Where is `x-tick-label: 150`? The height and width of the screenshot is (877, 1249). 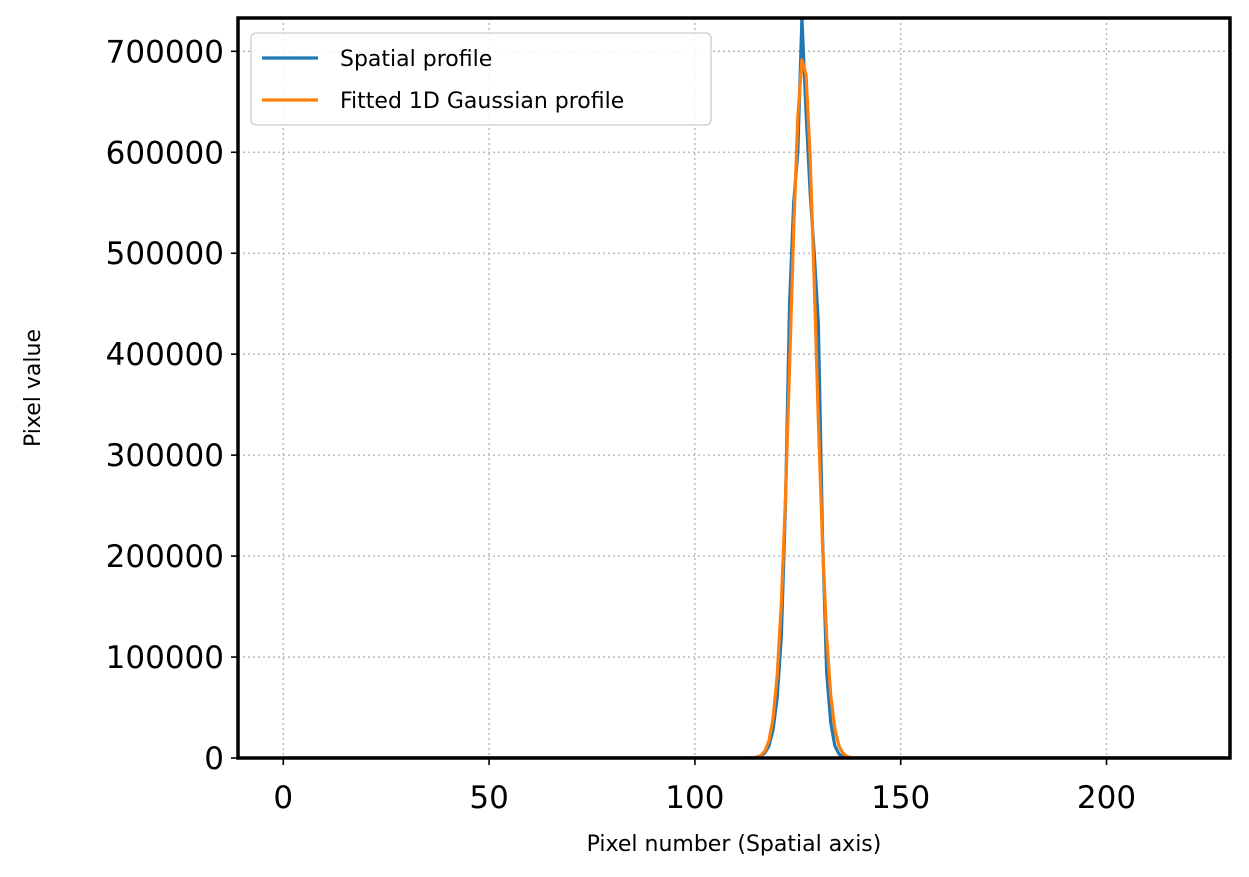 x-tick-label: 150 is located at coordinates (900, 798).